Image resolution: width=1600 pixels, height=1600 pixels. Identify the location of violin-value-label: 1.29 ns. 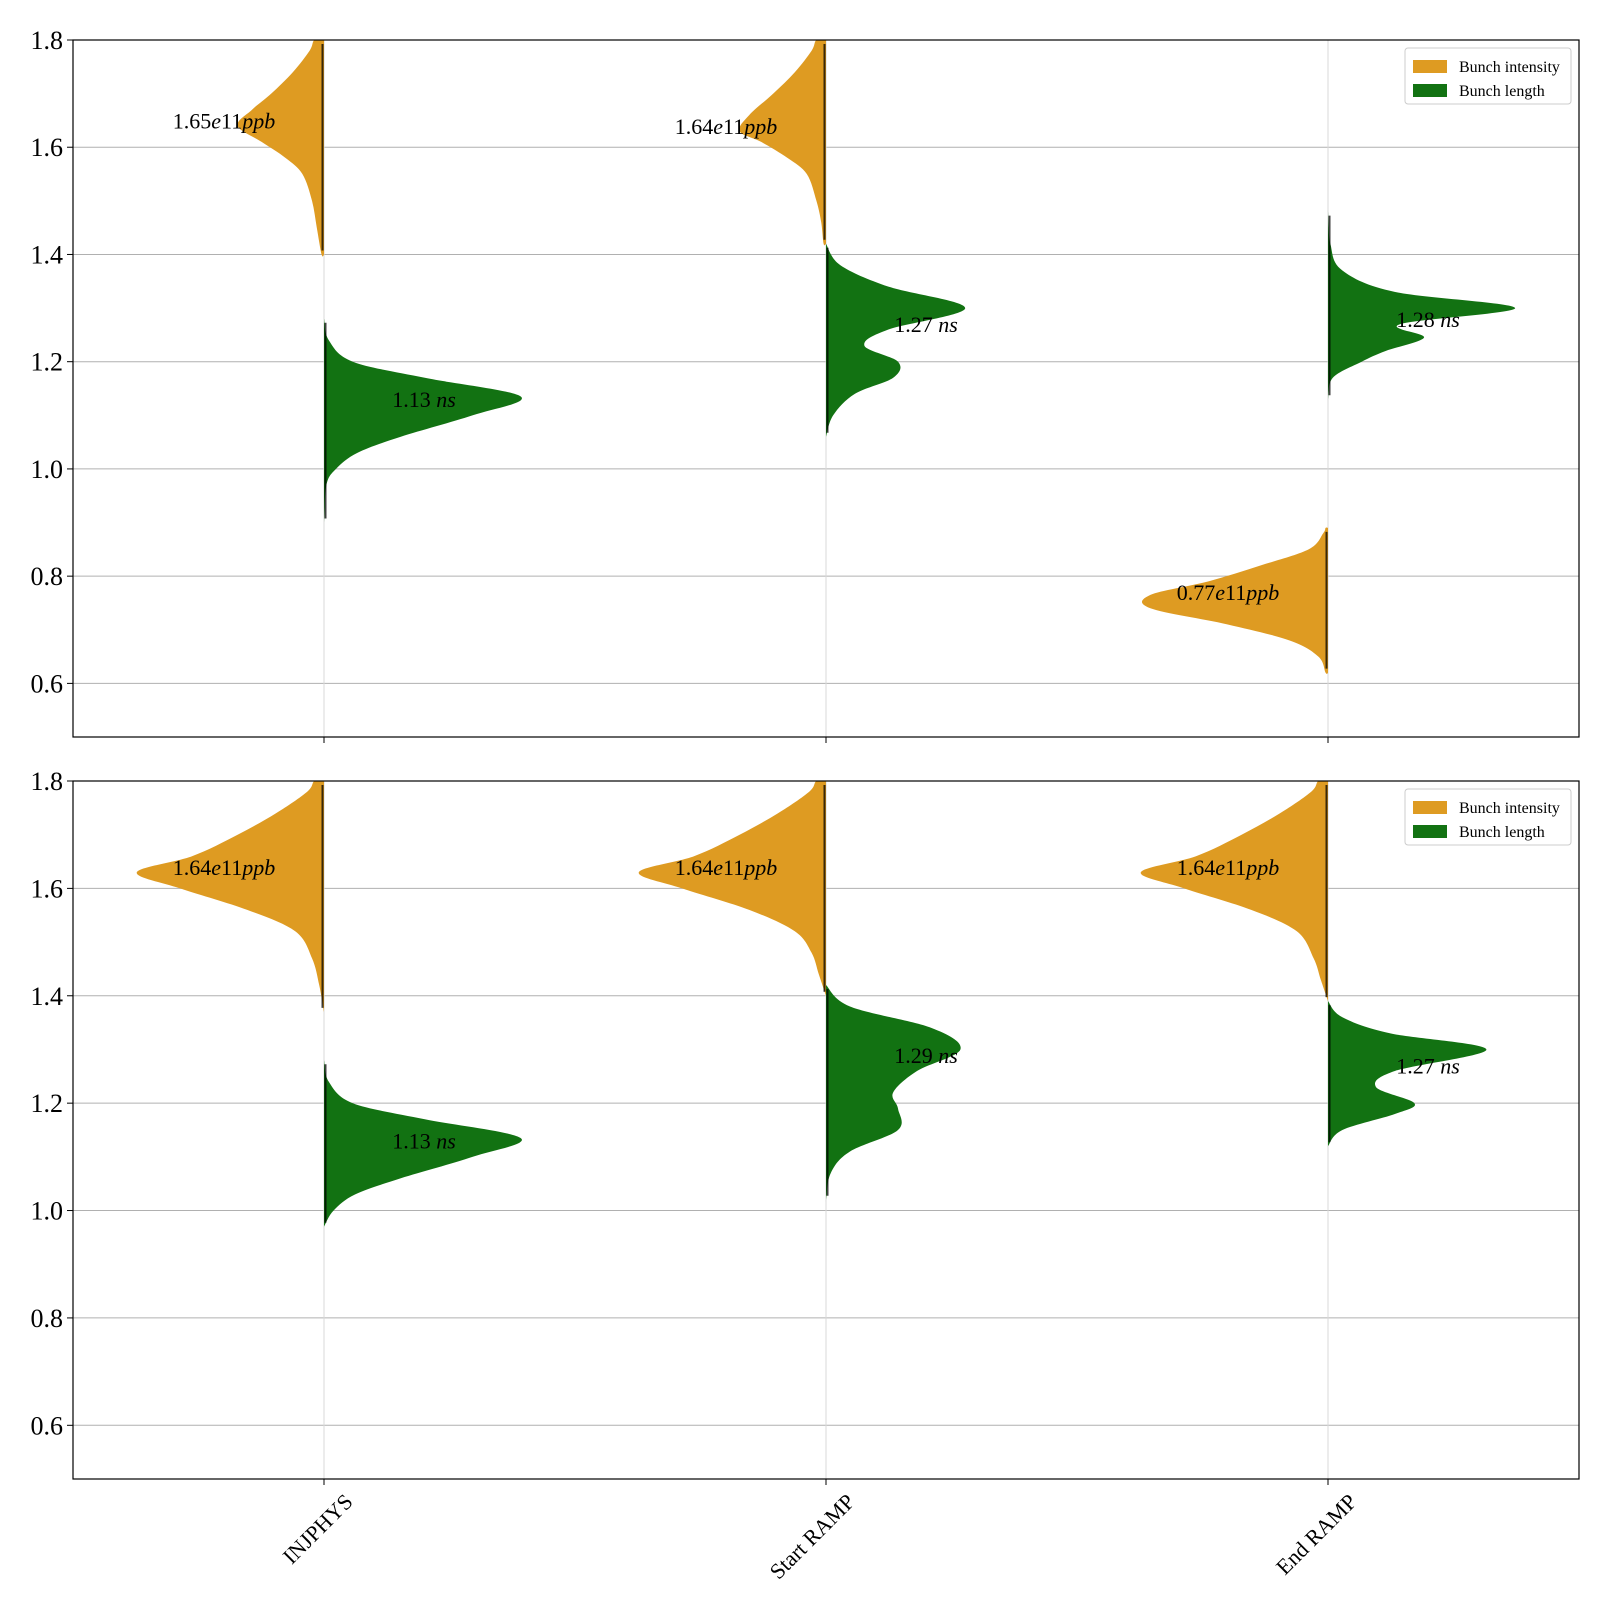
(926, 1055).